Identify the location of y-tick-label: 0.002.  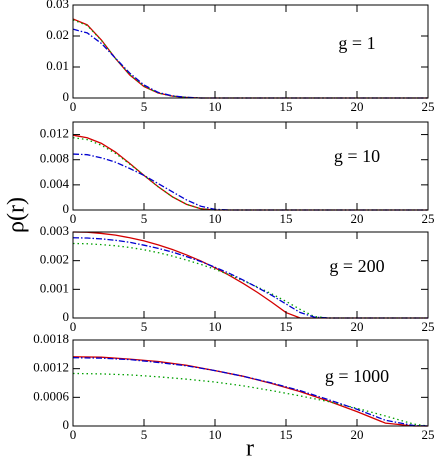
(54, 259).